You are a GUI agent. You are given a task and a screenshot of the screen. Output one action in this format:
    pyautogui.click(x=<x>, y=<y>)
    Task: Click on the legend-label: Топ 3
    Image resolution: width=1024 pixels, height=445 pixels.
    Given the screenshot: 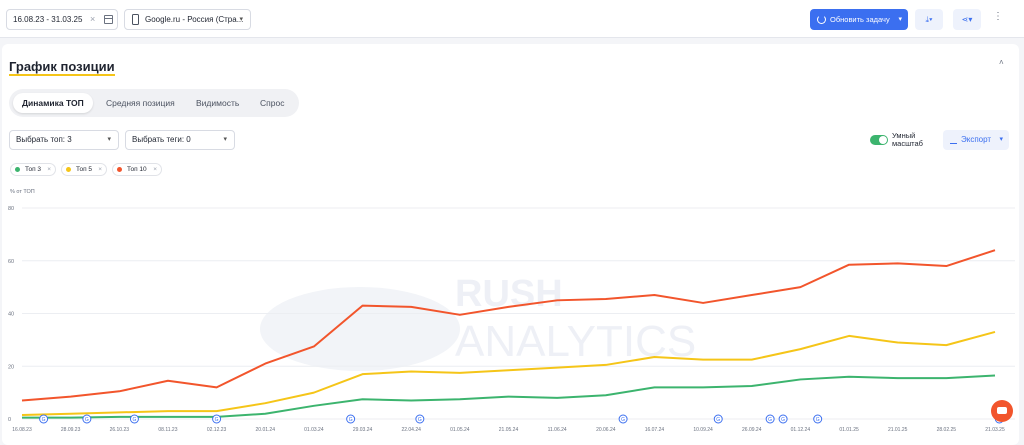 What is the action you would take?
    pyautogui.click(x=33, y=169)
    